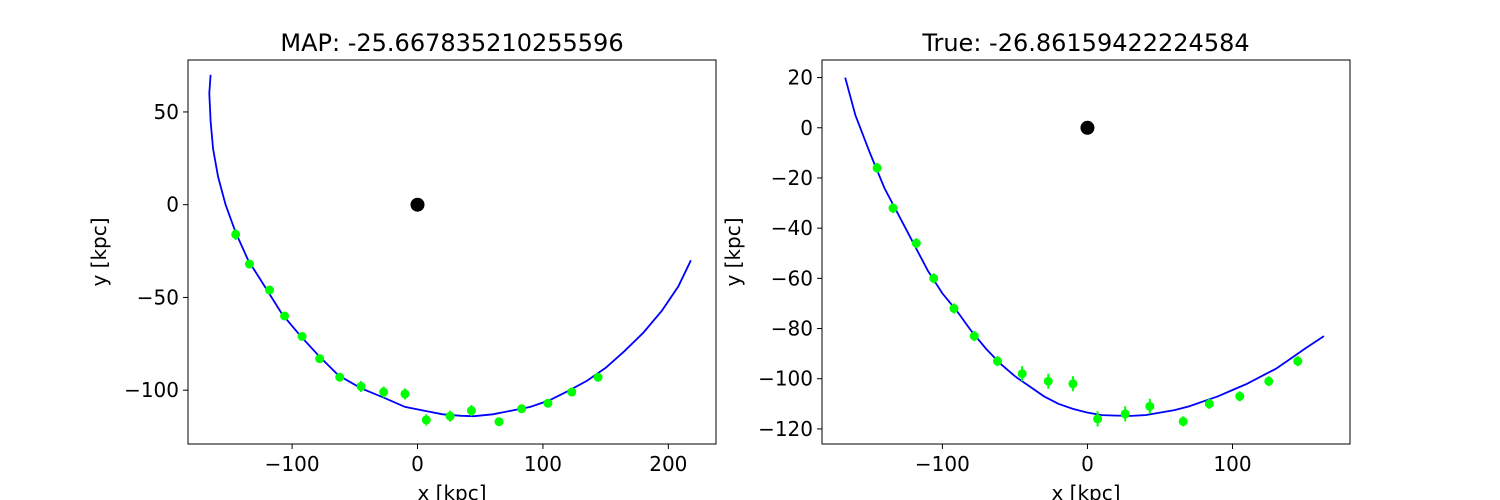  I want to click on y-axis: −100 −50 0 50, so click(156, 251).